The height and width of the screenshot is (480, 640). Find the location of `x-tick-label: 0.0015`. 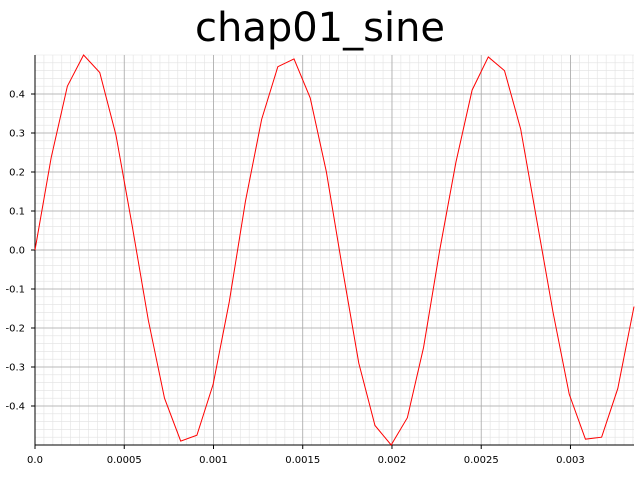

x-tick-label: 0.0015 is located at coordinates (302, 460).